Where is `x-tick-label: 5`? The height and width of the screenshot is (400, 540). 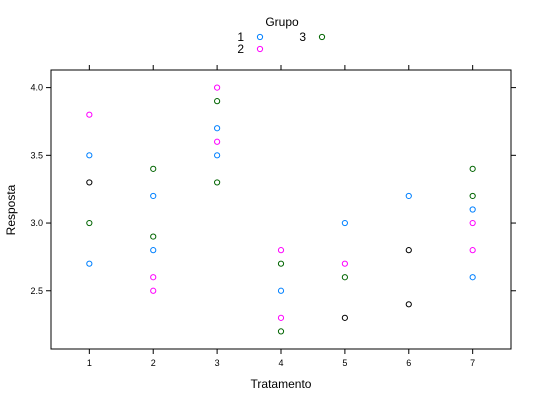 x-tick-label: 5 is located at coordinates (344, 363).